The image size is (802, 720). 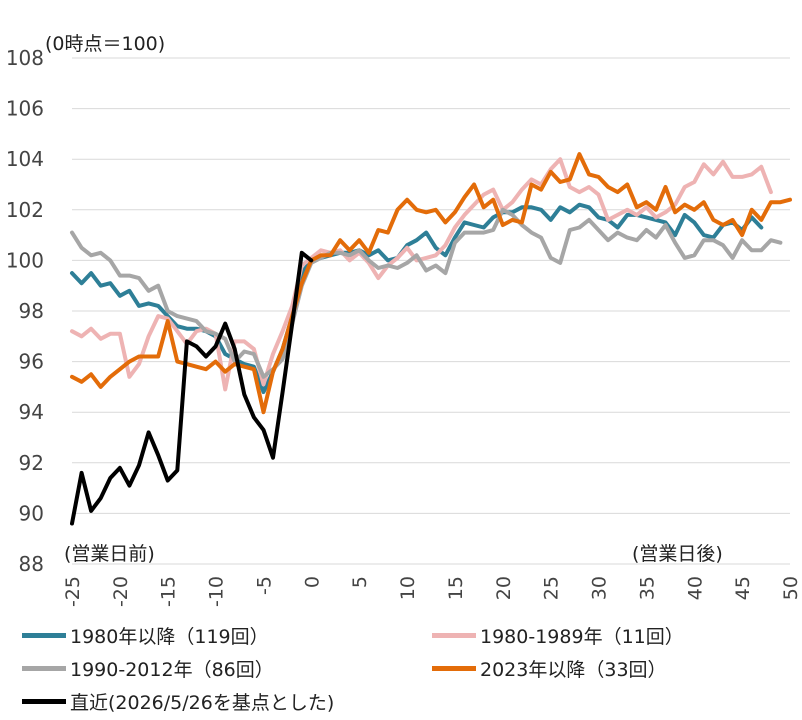 I want to click on legend-item-1990-2012: 1990-2012年（86回）, so click(x=148, y=668).